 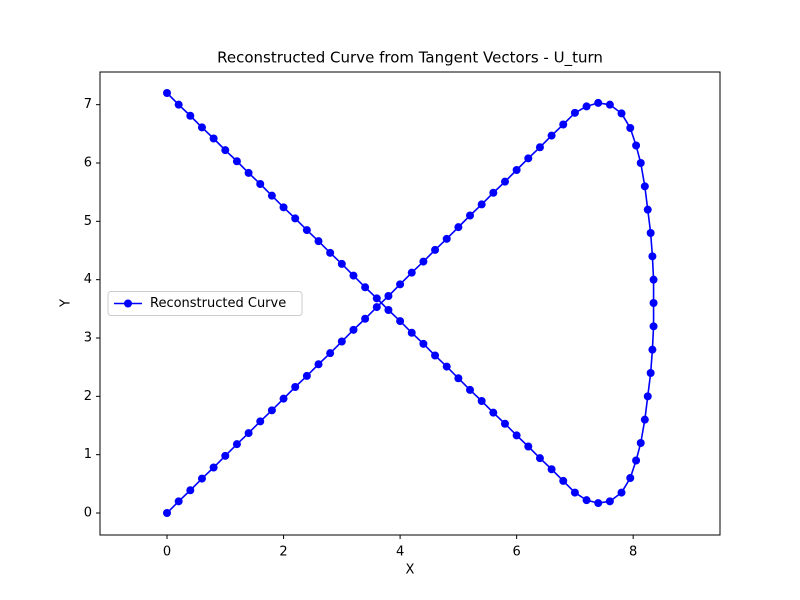 What do you see at coordinates (88, 338) in the screenshot?
I see `y-tick-label: 3` at bounding box center [88, 338].